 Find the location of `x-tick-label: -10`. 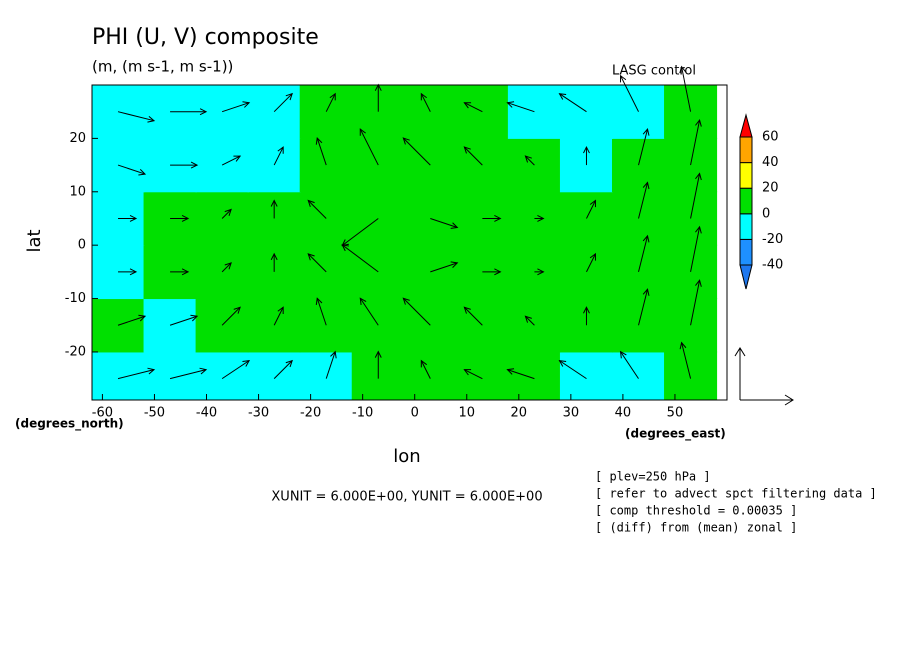

x-tick-label: -10 is located at coordinates (362, 413).